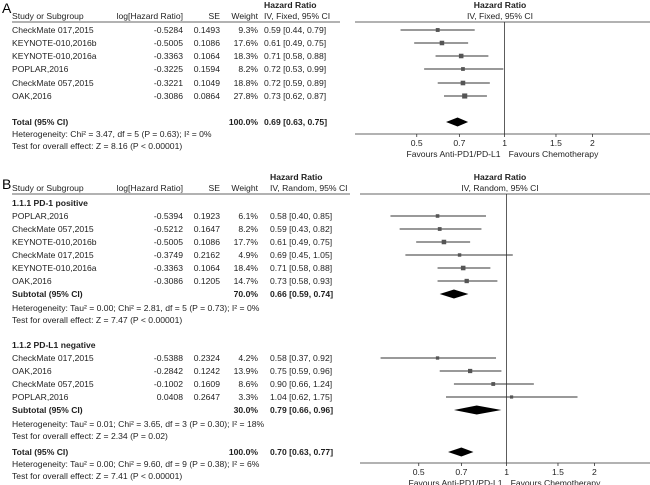  I want to click on study-name: KEYNOTE-010,2016b, so click(54, 242).